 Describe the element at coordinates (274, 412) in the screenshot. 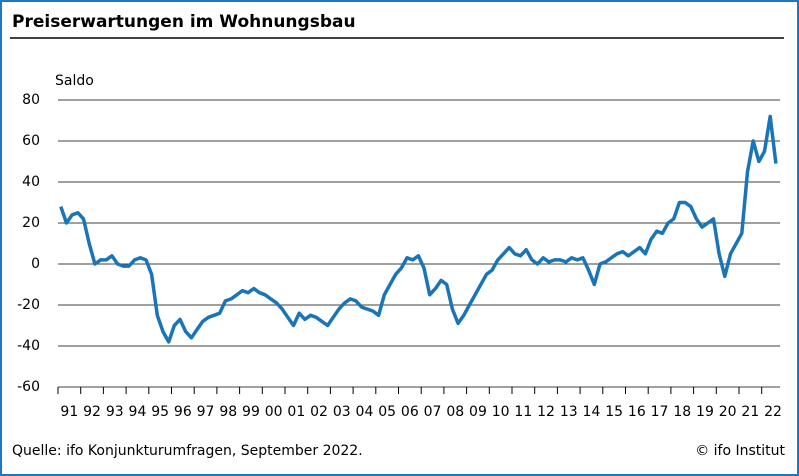

I see `x-tick-label: 00` at that location.